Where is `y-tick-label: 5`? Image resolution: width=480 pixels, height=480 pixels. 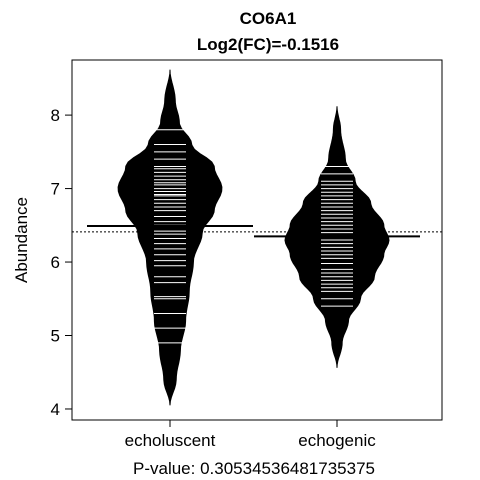
y-tick-label: 5 is located at coordinates (55, 336).